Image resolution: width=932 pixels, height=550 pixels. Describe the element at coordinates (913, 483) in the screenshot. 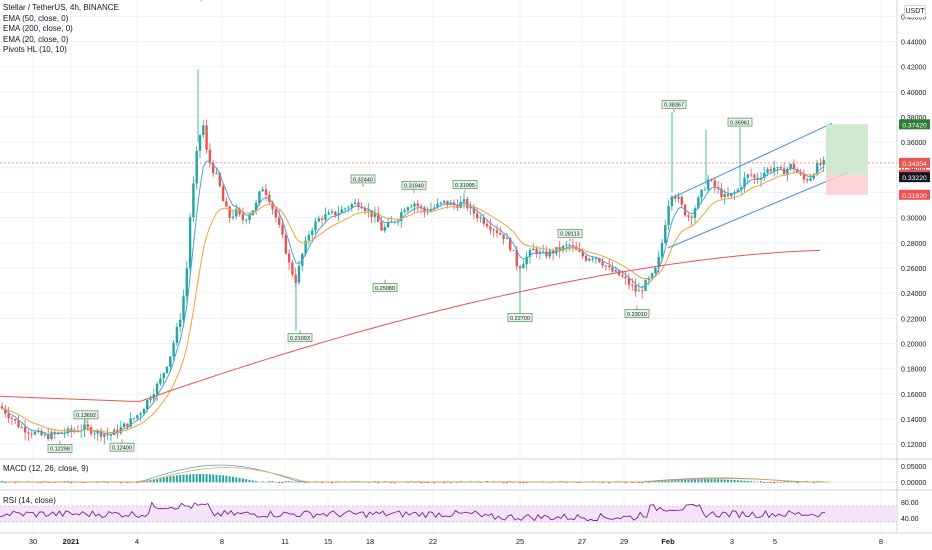

I see `macd-tick-label: 0.00000` at that location.